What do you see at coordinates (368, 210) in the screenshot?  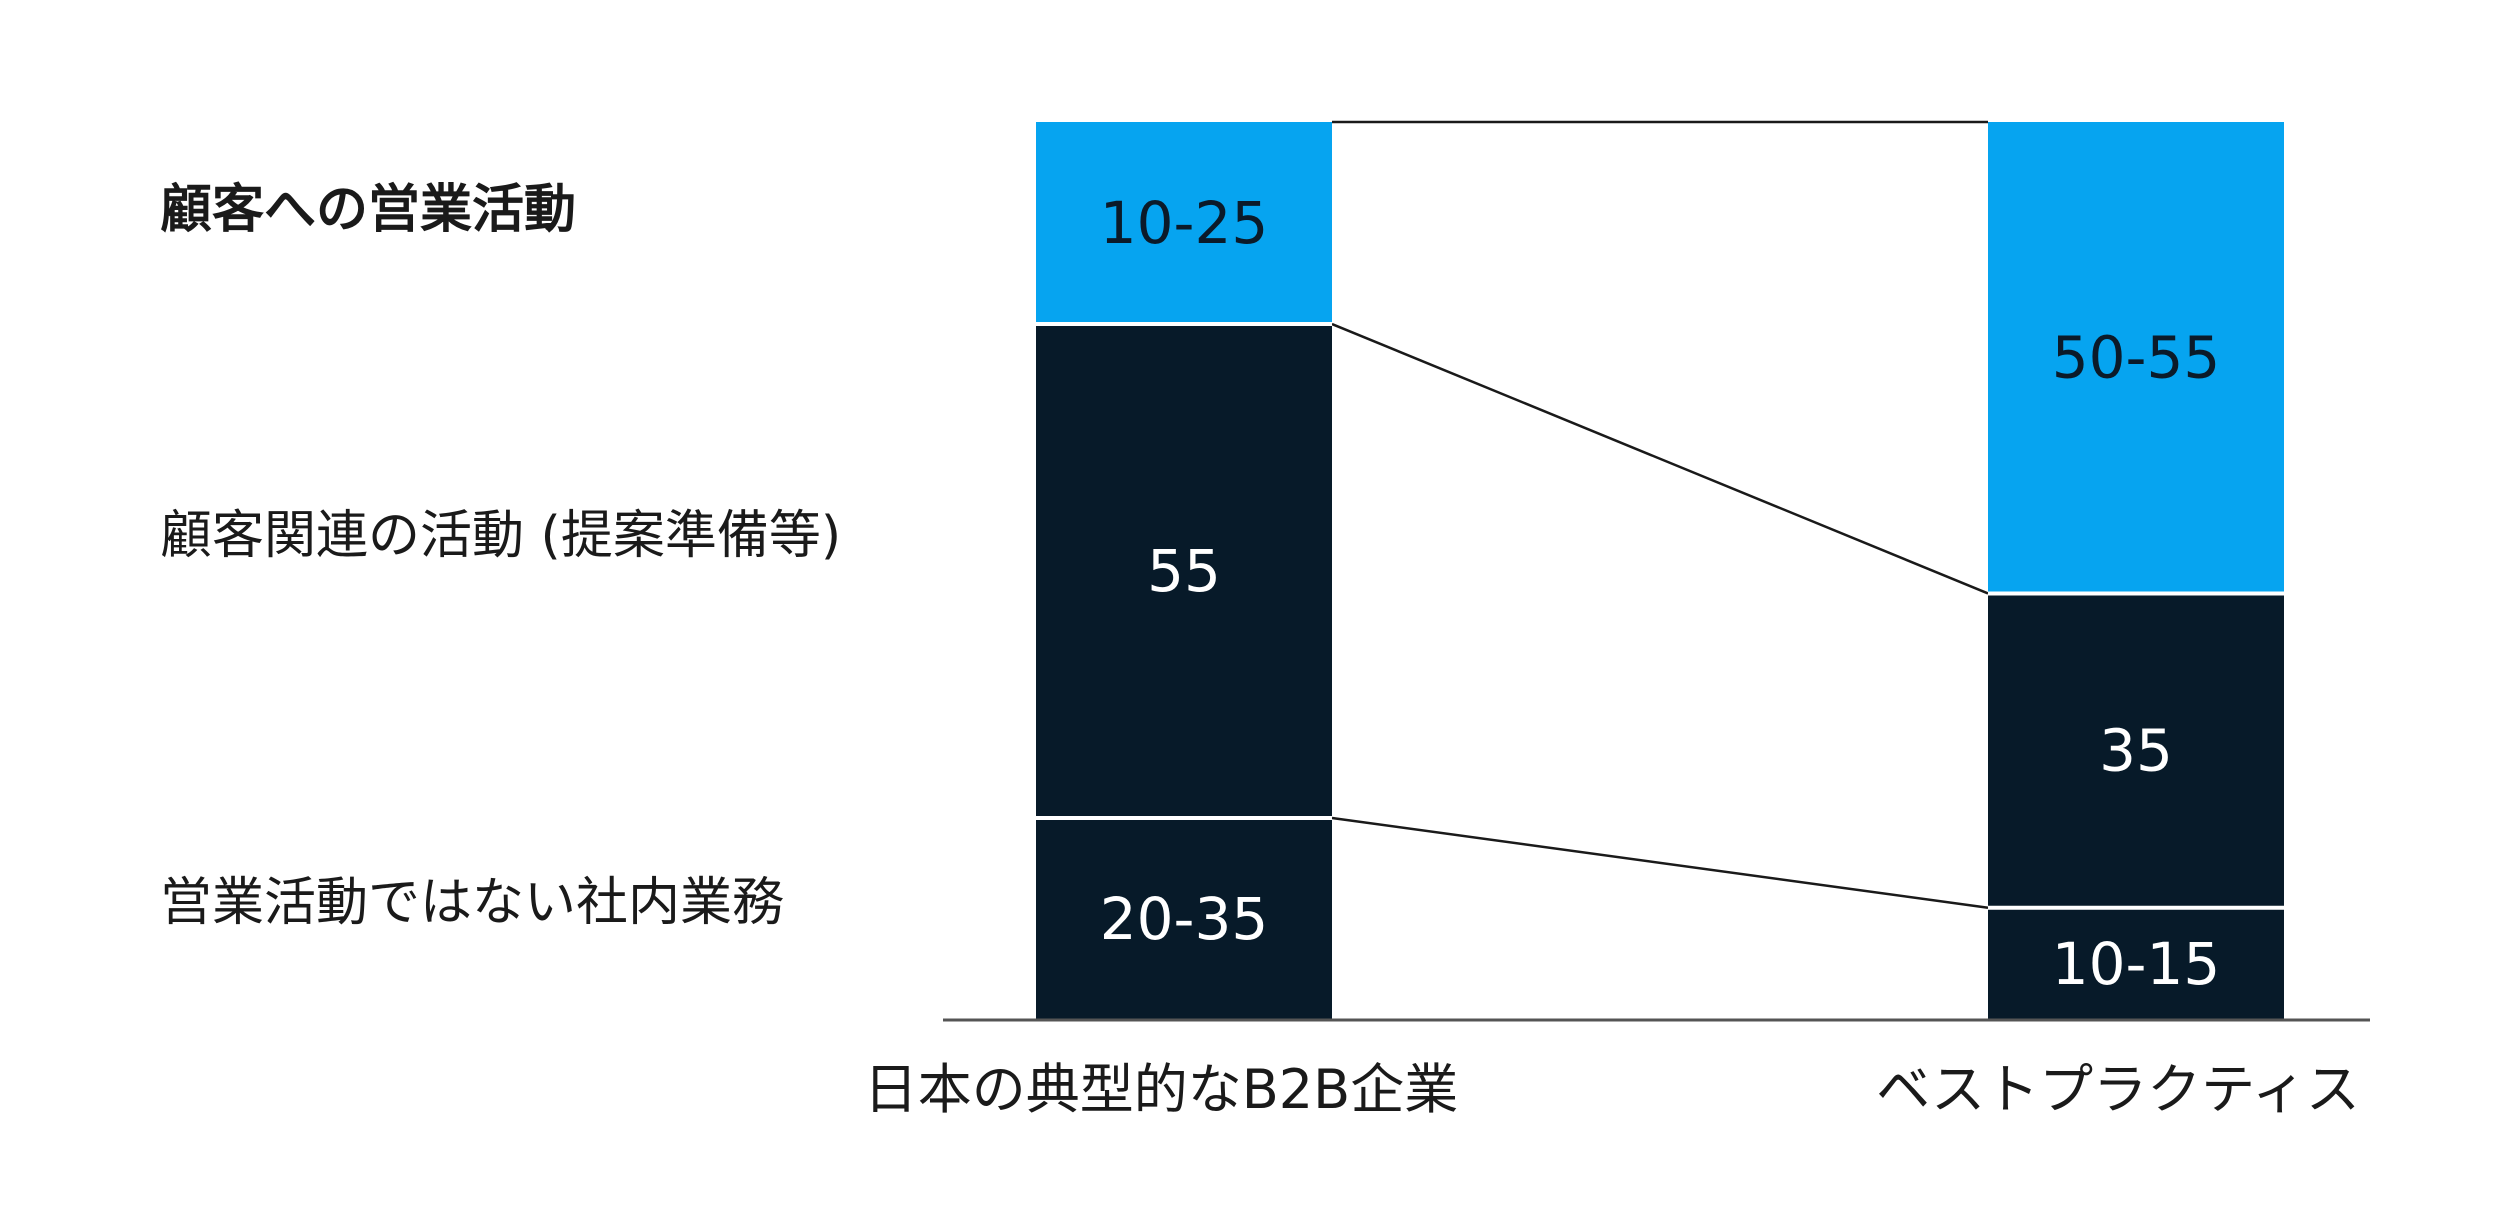 I see `row-label-customer-sales: 顧客への営業活動` at bounding box center [368, 210].